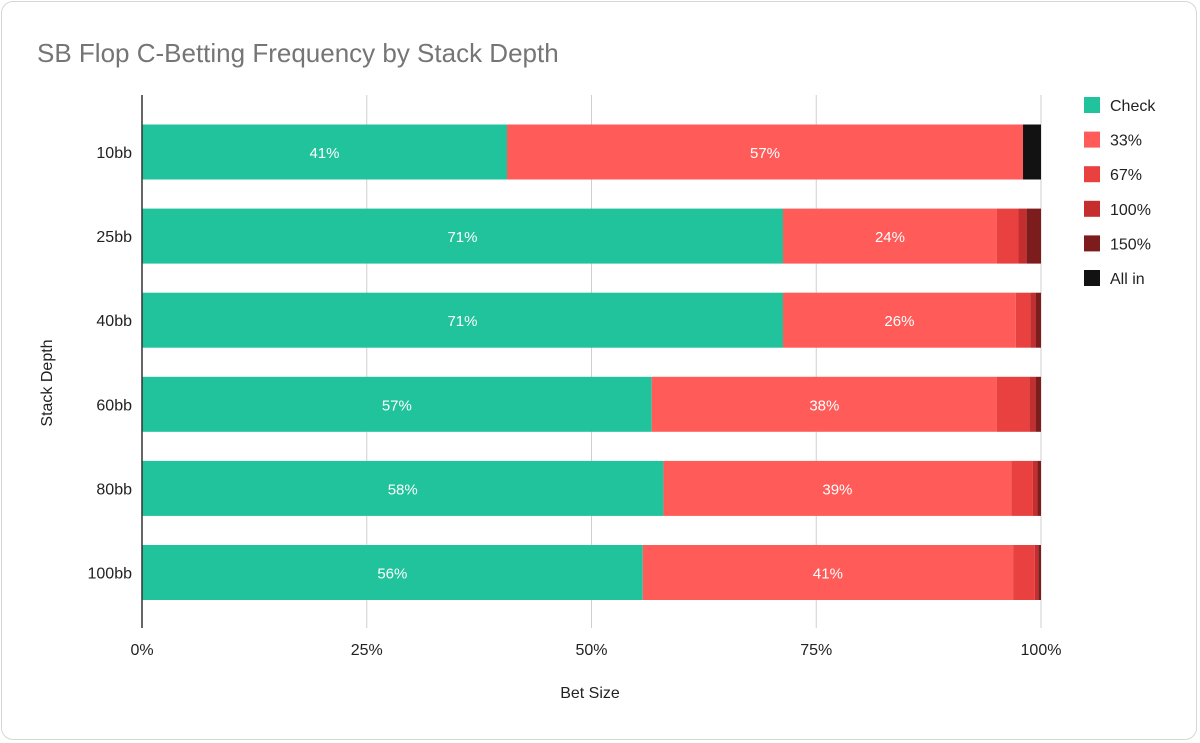  What do you see at coordinates (1133, 106) in the screenshot?
I see `legend-label: Check` at bounding box center [1133, 106].